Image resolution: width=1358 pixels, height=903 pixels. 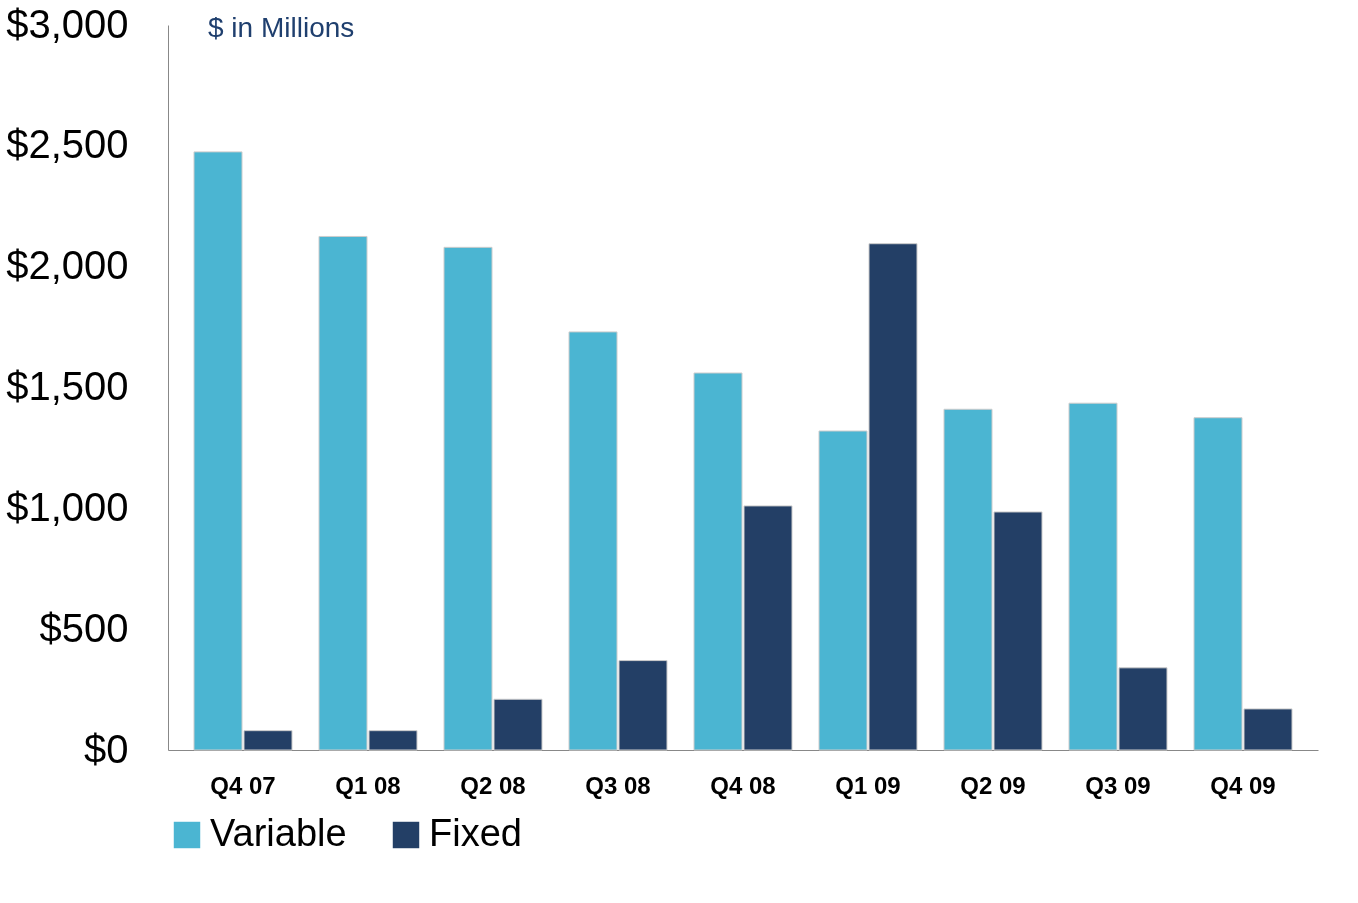 What do you see at coordinates (618, 785) in the screenshot?
I see `x-tick-label: Q3 08` at bounding box center [618, 785].